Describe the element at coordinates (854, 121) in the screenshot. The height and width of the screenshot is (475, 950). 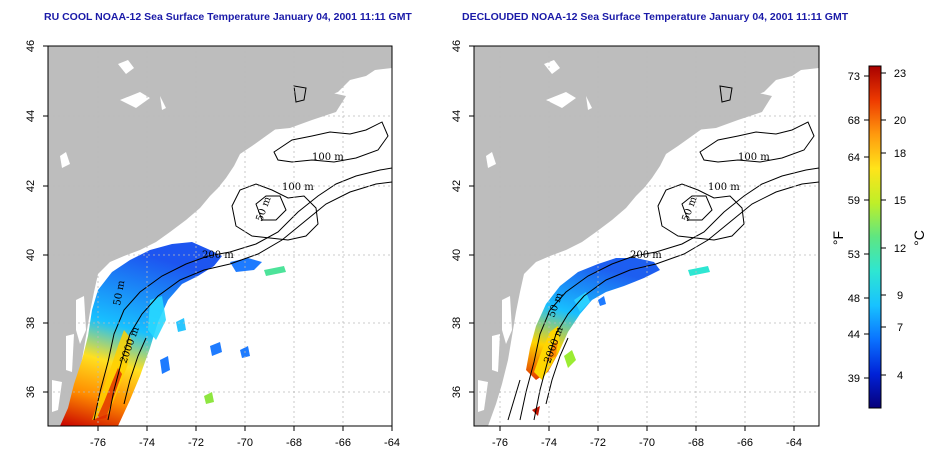
I see `fahrenheit-tick-label: 68` at that location.